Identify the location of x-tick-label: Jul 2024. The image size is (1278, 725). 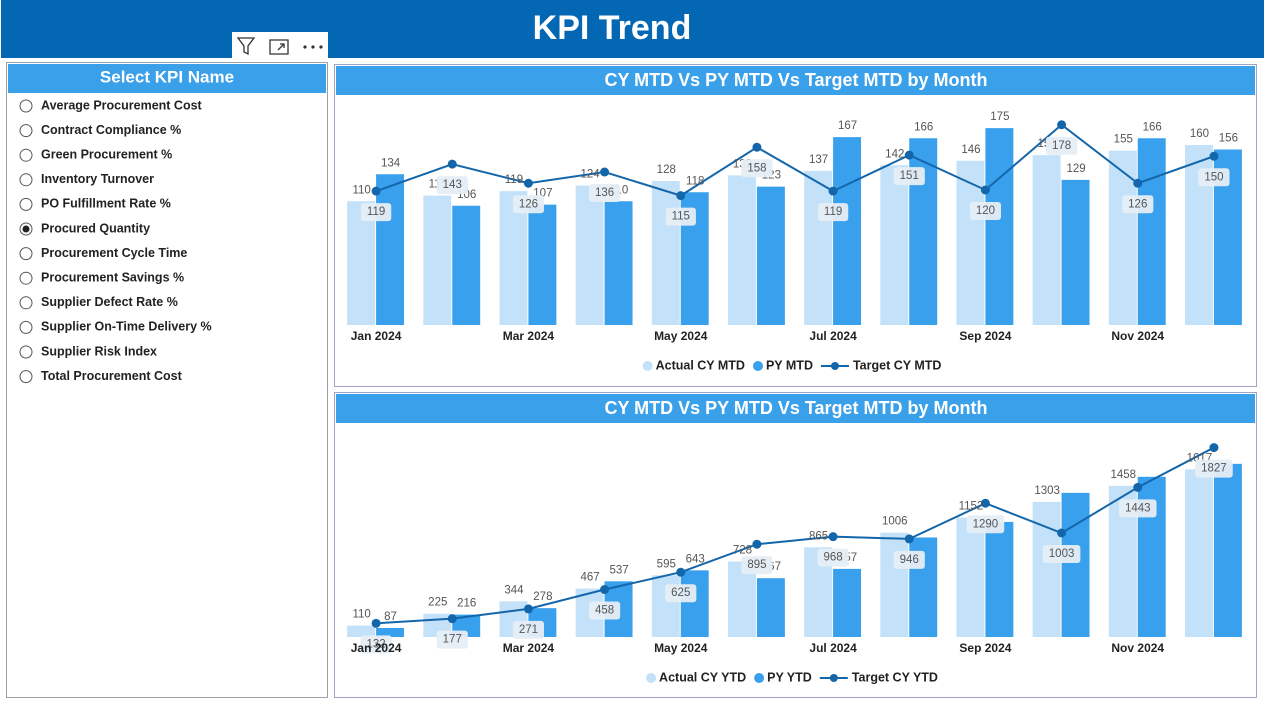
(833, 648).